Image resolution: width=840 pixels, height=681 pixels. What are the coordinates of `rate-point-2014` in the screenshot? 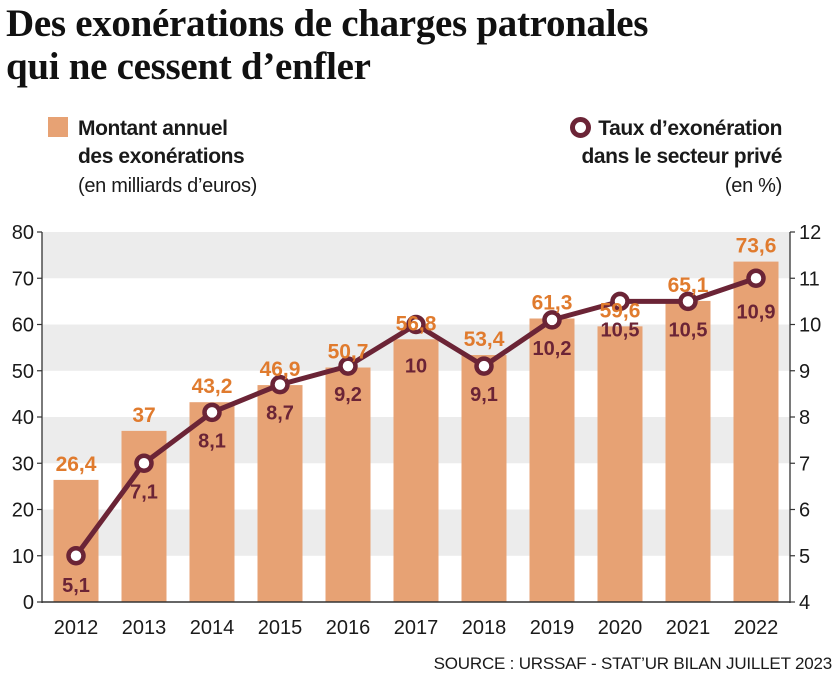 It's located at (212, 412).